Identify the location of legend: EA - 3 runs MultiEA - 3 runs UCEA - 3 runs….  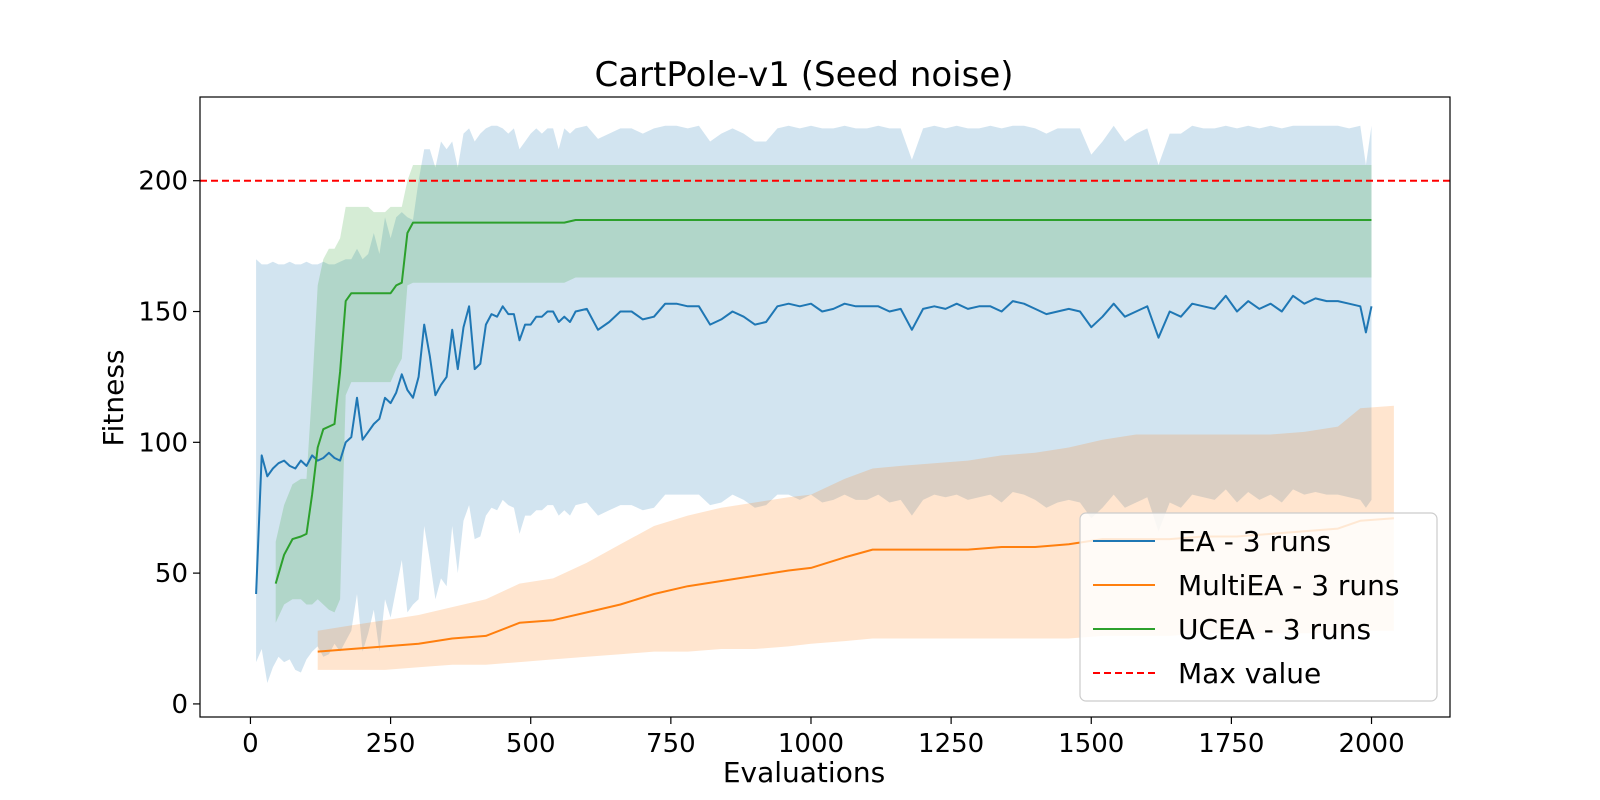
(1258, 607).